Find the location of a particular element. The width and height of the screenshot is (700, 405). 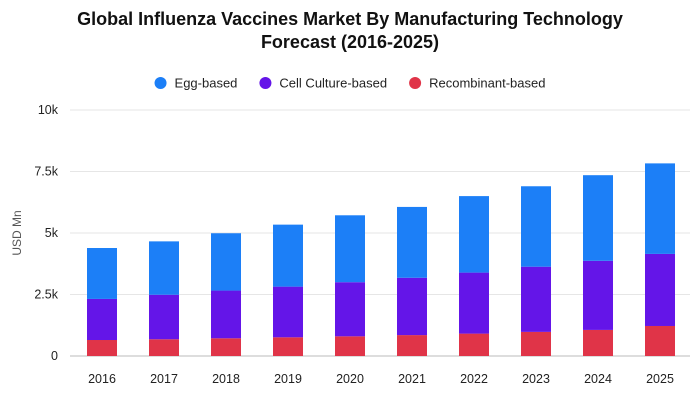

bar-cell-culture-based-2022 is located at coordinates (474, 303).